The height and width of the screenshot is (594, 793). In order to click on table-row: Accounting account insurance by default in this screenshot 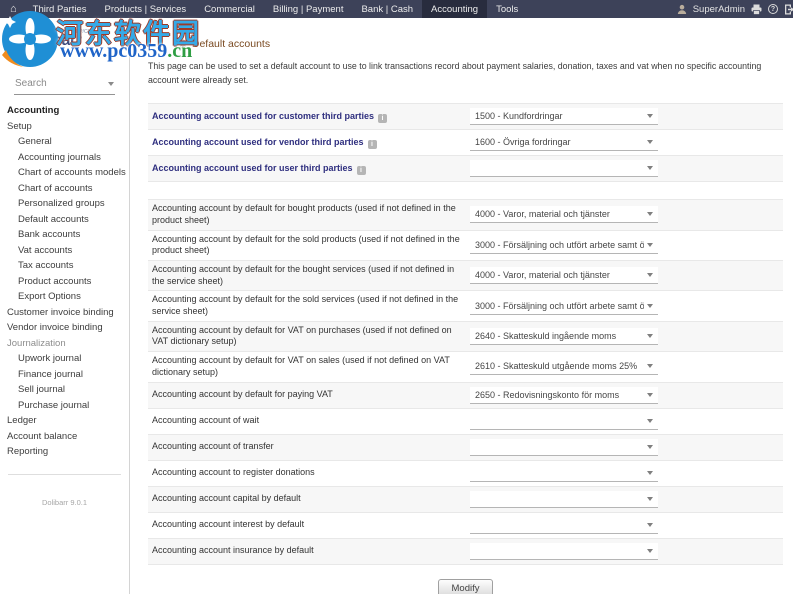, I will do `click(465, 551)`.